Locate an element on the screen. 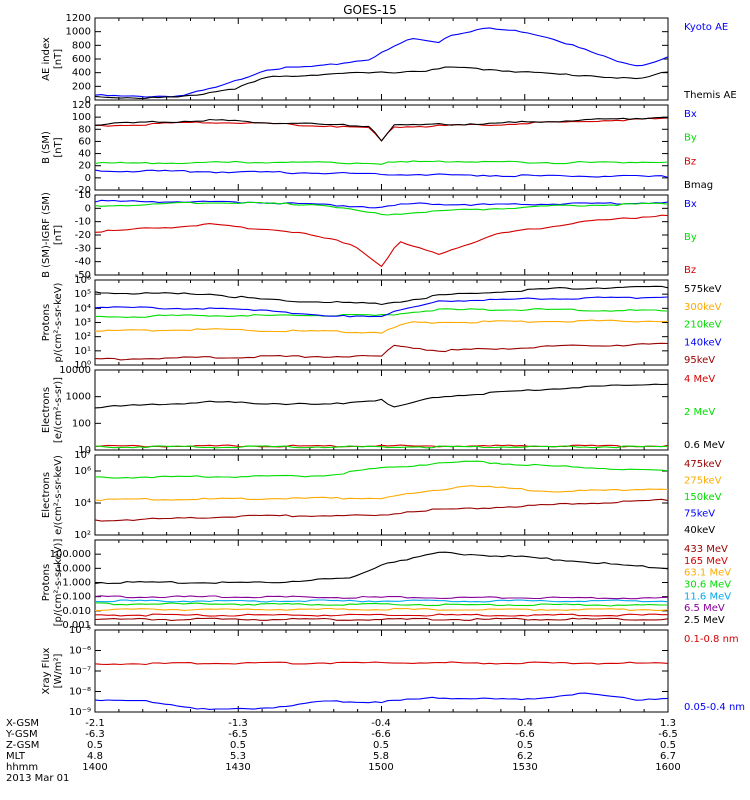  legend-entry: 30.6 MeV is located at coordinates (707, 585).